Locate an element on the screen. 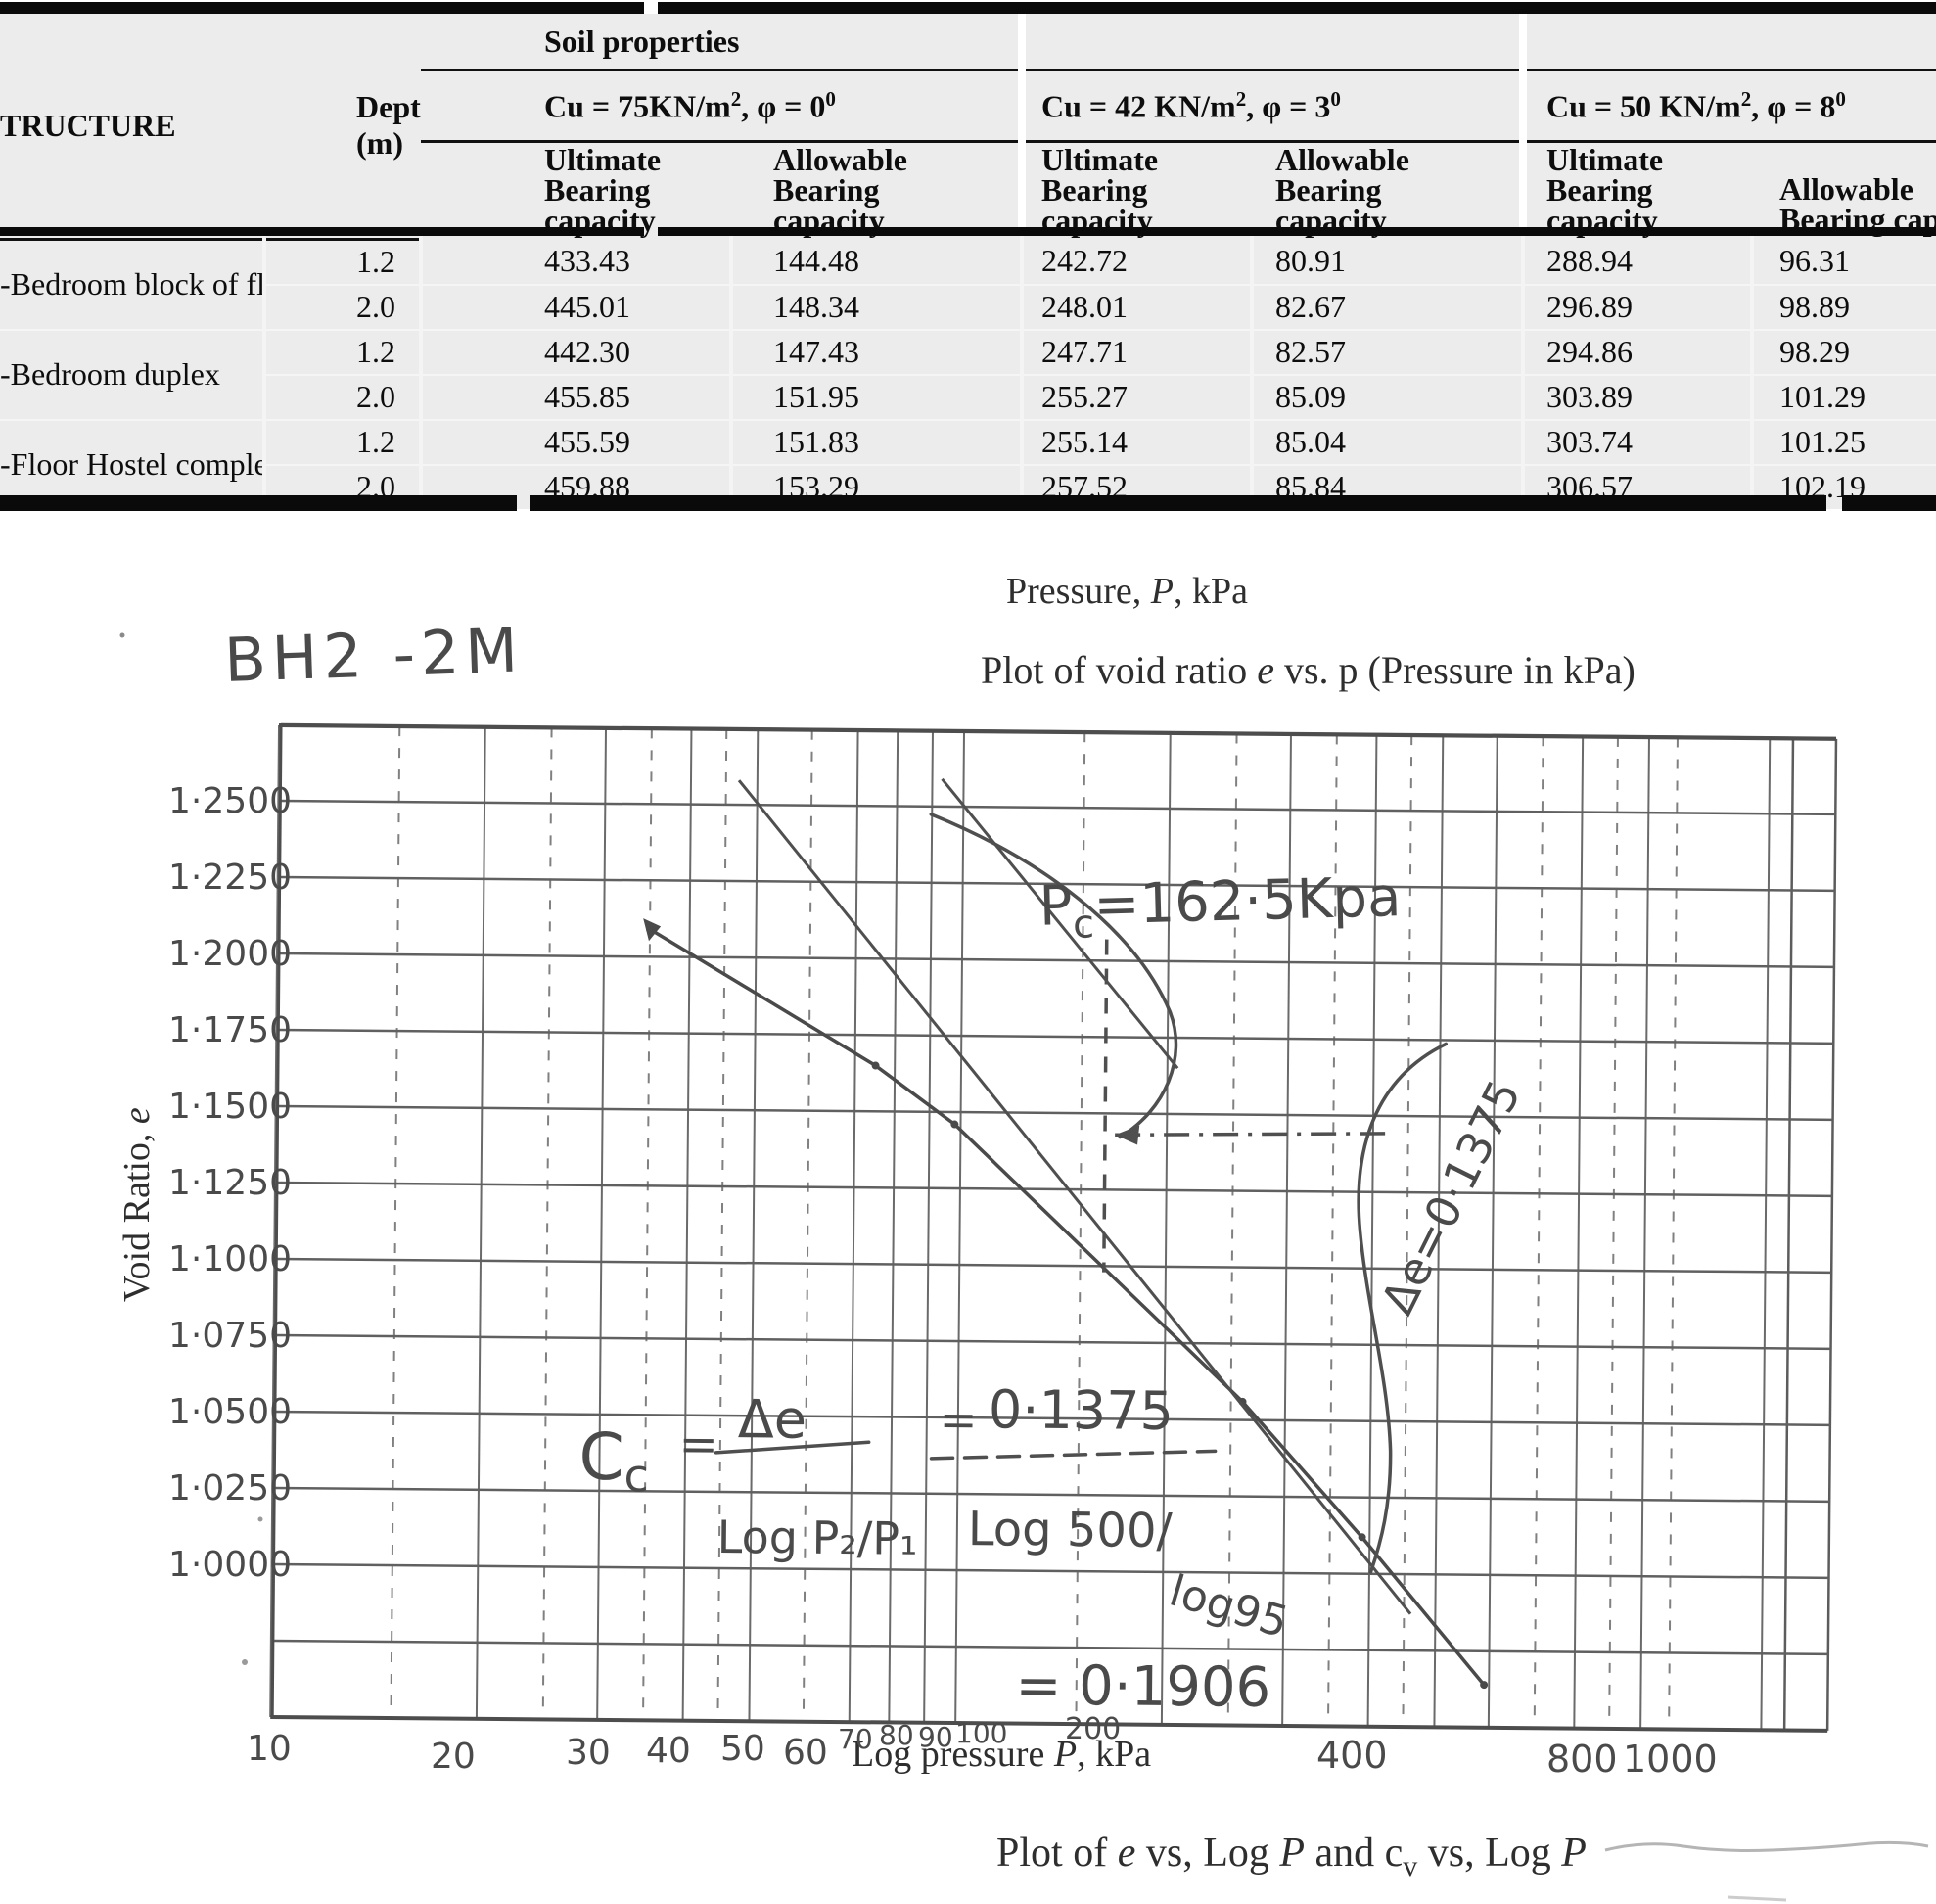 Image resolution: width=1936 pixels, height=1904 pixels. y-tick-label: 1·2250 is located at coordinates (230, 878).